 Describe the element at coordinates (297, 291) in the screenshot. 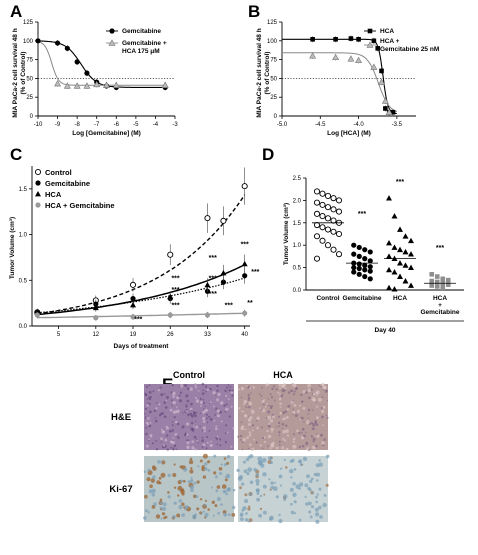

I see `y-tick-label: 0.0` at that location.